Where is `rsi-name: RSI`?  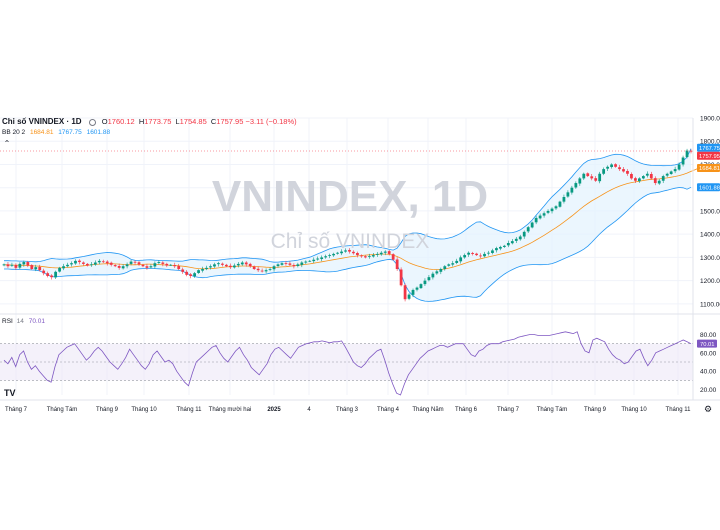 rsi-name: RSI is located at coordinates (7, 321).